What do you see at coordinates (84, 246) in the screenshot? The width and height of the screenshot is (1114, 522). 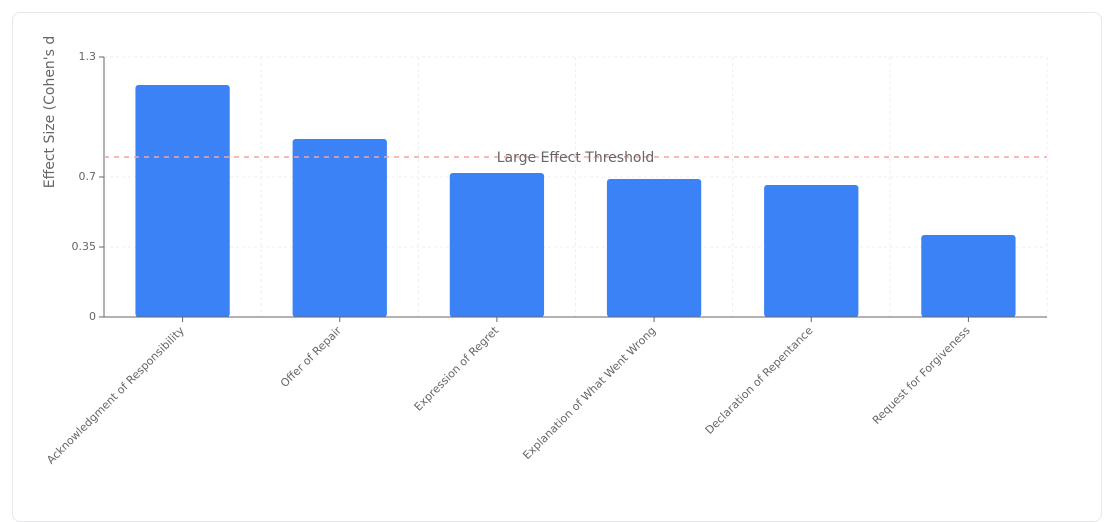 I see `y-tick-label: 0.35` at bounding box center [84, 246].